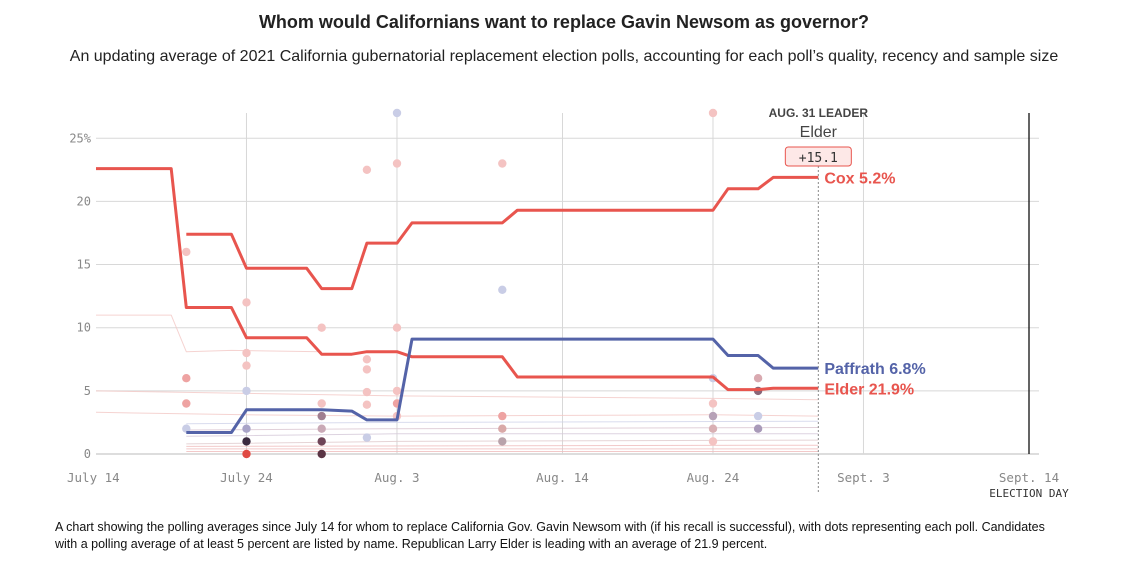  What do you see at coordinates (80, 138) in the screenshot?
I see `y-tick-label: 25%` at bounding box center [80, 138].